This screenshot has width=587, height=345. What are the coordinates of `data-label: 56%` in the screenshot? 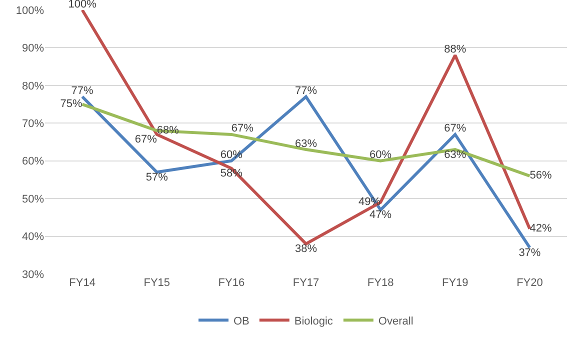 It's located at (541, 176).